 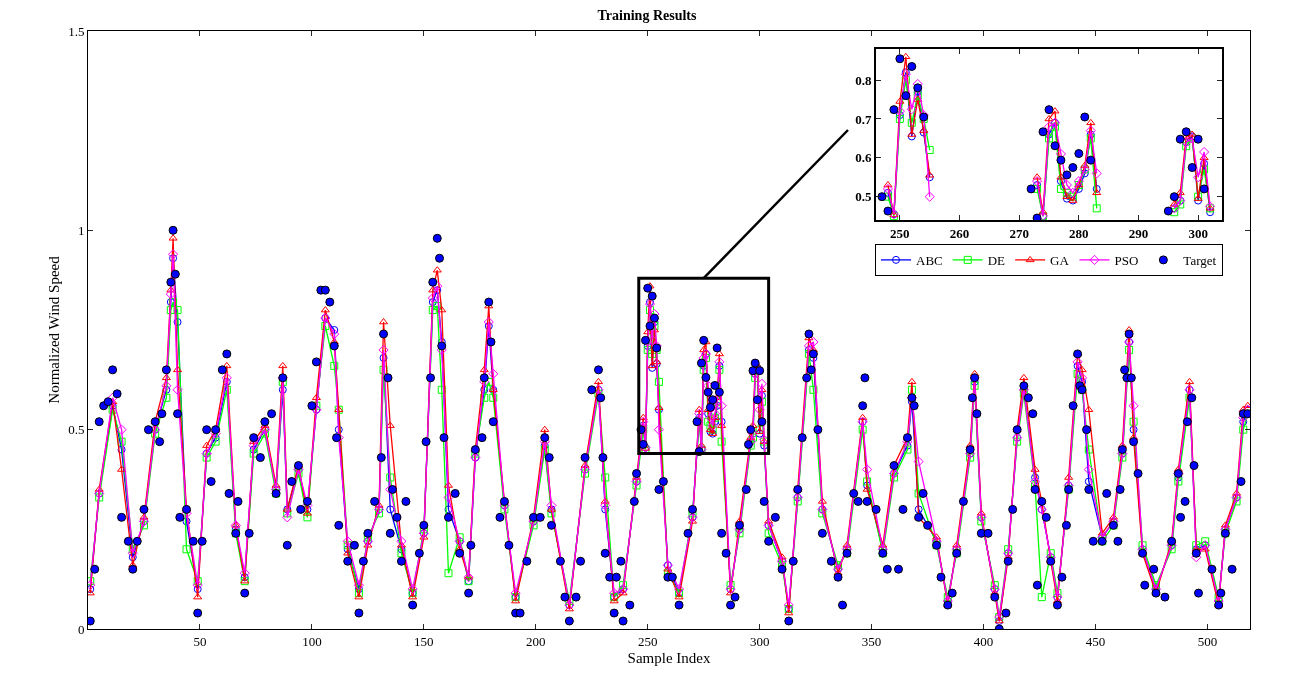 I want to click on y-tick-label: 0.6, so click(x=863, y=158).